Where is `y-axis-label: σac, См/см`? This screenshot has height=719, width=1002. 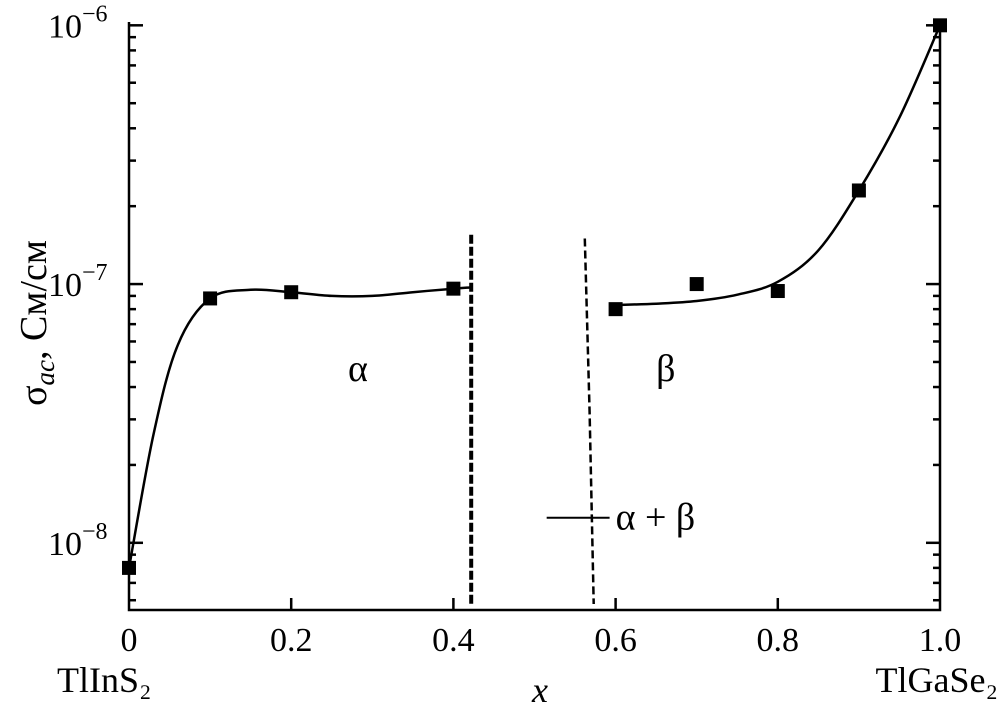
y-axis-label: σac, См/см is located at coordinates (36, 323).